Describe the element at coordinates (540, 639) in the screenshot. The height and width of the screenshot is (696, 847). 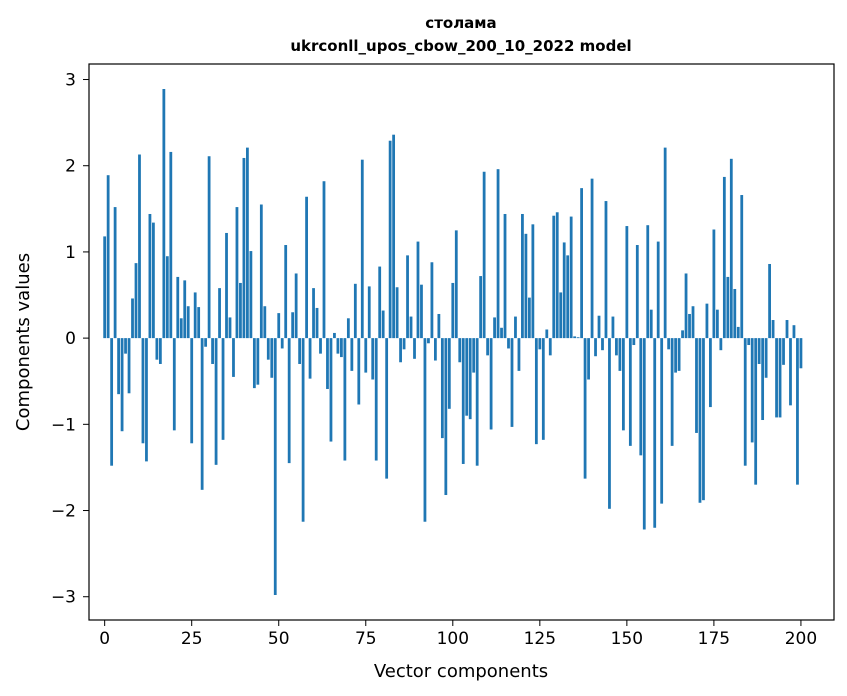
I see `x-tick-label: 125` at that location.